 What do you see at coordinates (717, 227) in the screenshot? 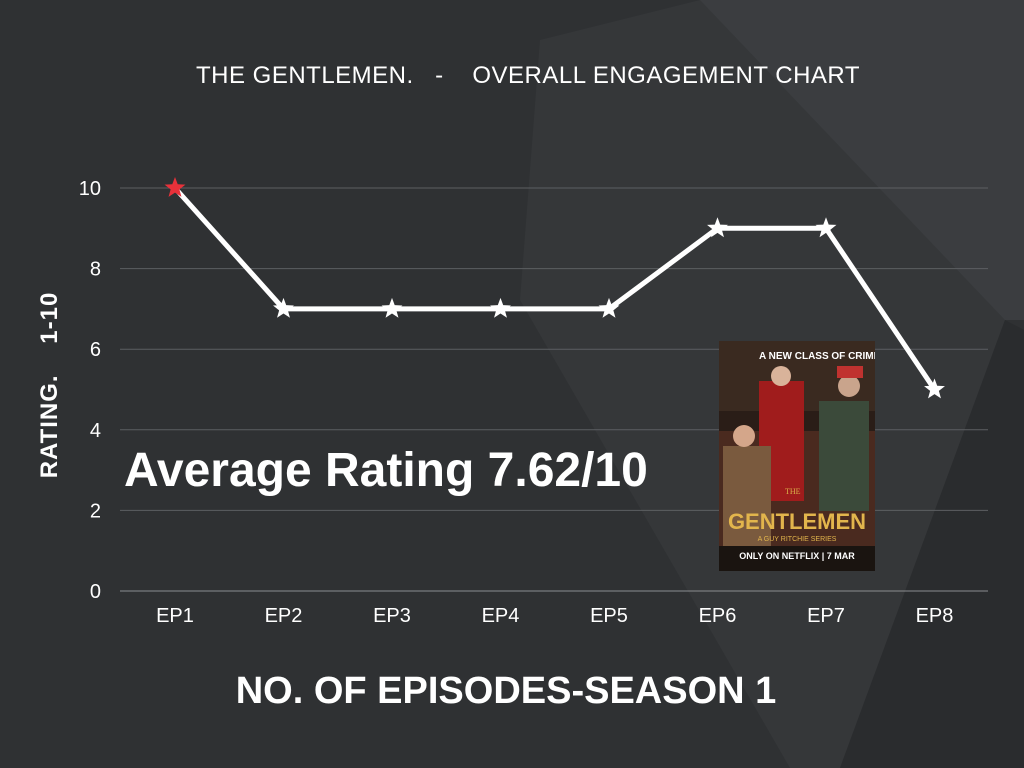
I see `data-point-ep6` at bounding box center [717, 227].